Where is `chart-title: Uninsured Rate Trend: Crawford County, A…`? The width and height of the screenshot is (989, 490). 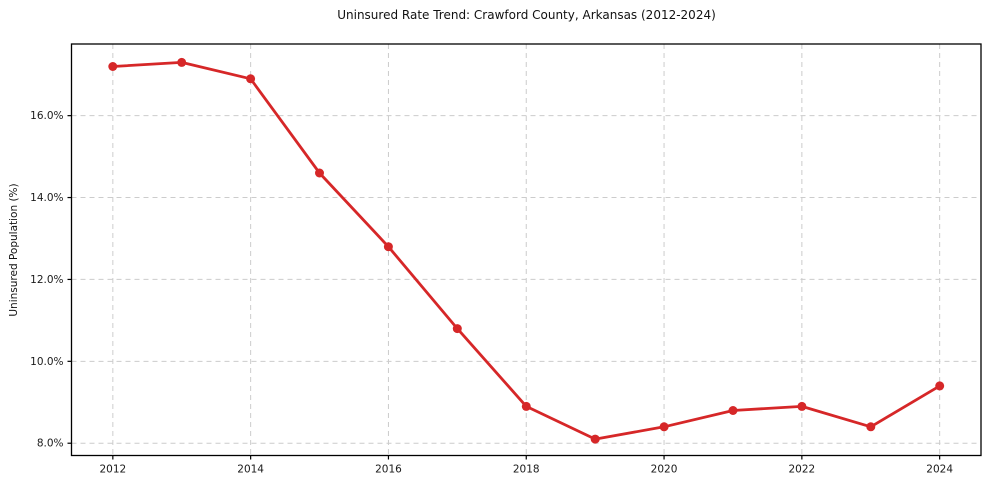
chart-title: Uninsured Rate Trend: Crawford County, A… is located at coordinates (526, 15).